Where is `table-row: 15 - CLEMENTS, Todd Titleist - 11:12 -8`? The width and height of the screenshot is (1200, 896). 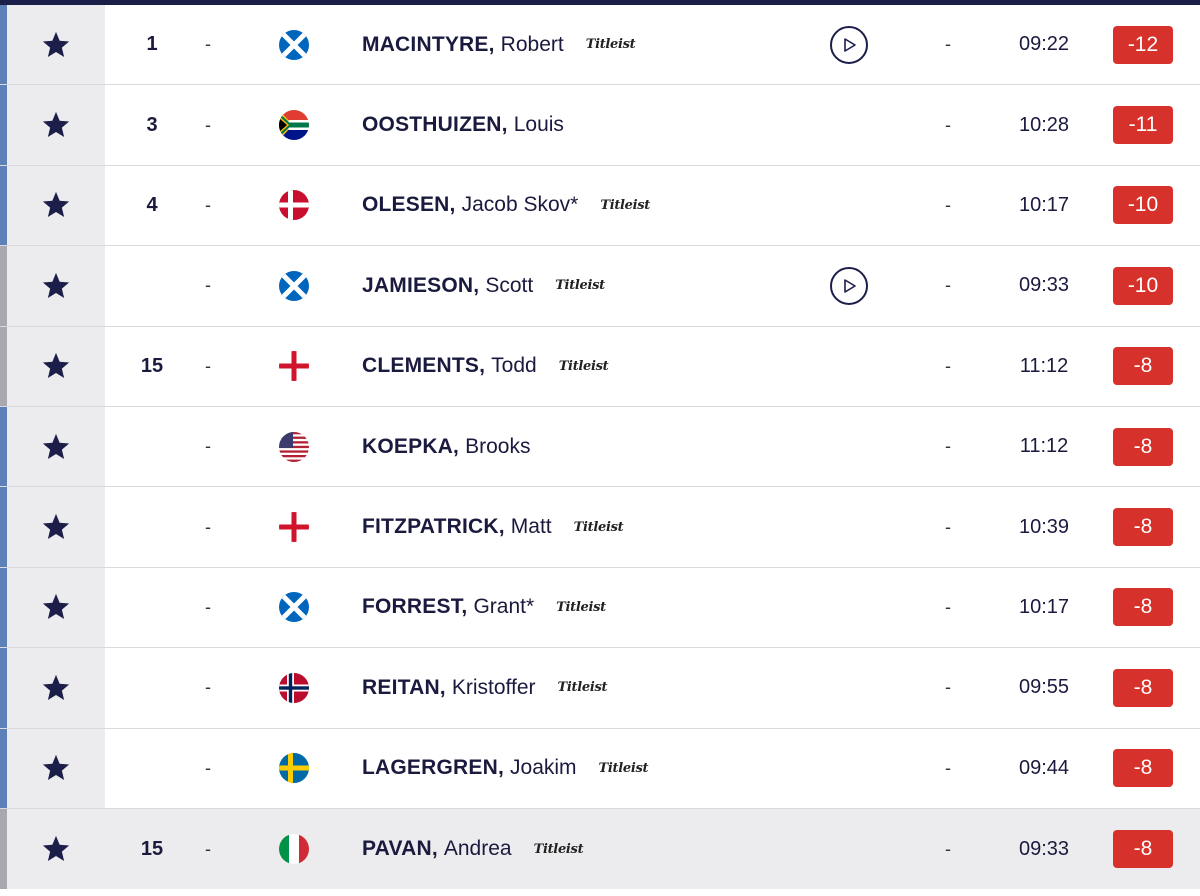 table-row: 15 - CLEMENTS, Todd Titleist - 11:12 -8 is located at coordinates (600, 366).